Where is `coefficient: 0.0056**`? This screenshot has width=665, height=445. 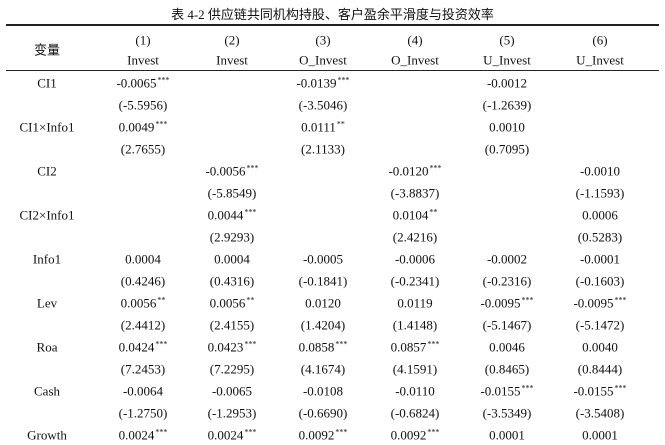 coefficient: 0.0056** is located at coordinates (143, 303).